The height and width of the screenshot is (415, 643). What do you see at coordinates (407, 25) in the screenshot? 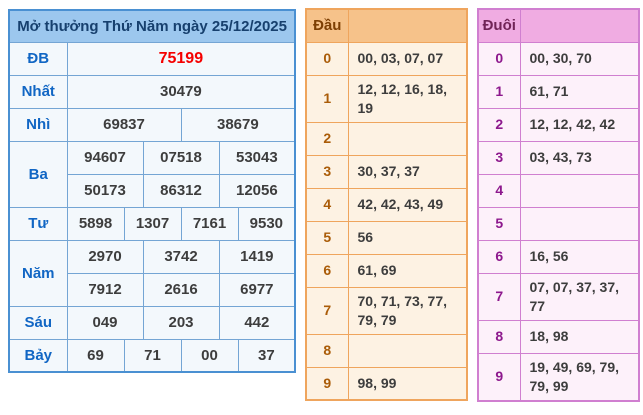
I see `dau-header-spacer` at bounding box center [407, 25].